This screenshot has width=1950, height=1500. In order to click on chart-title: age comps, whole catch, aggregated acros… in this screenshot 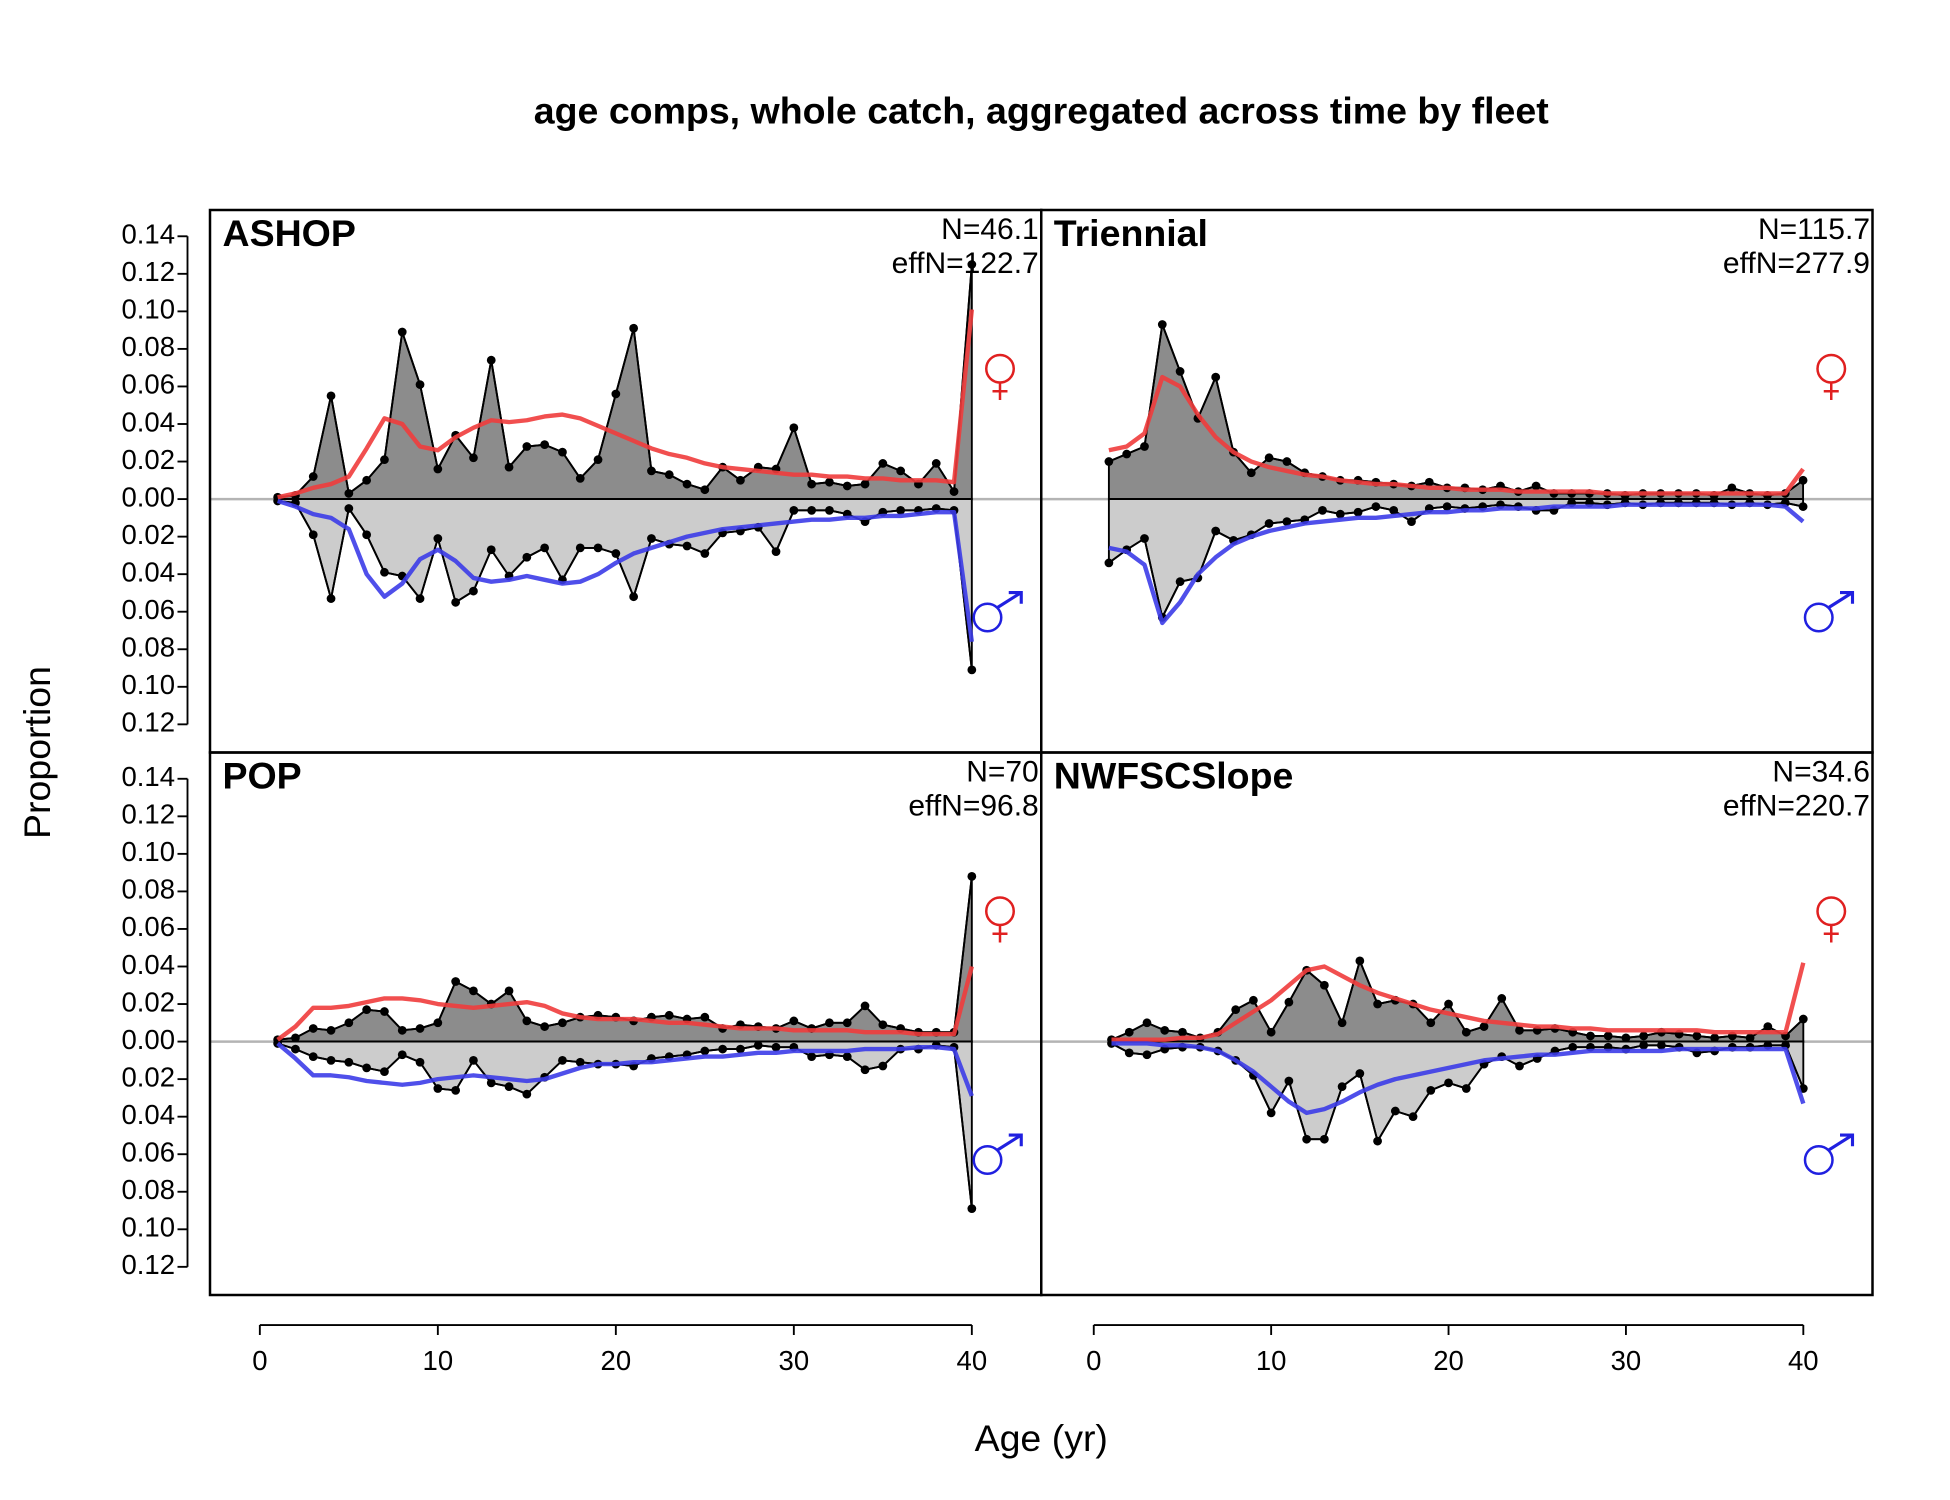, I will do `click(1041, 111)`.